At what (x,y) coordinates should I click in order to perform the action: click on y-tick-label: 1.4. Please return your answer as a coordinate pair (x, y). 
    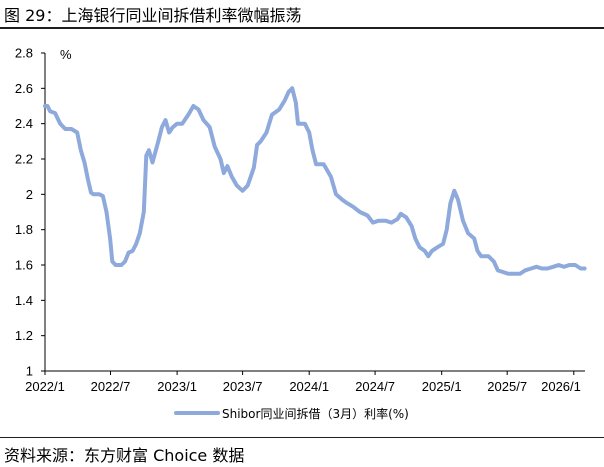
    Looking at the image, I should click on (24, 300).